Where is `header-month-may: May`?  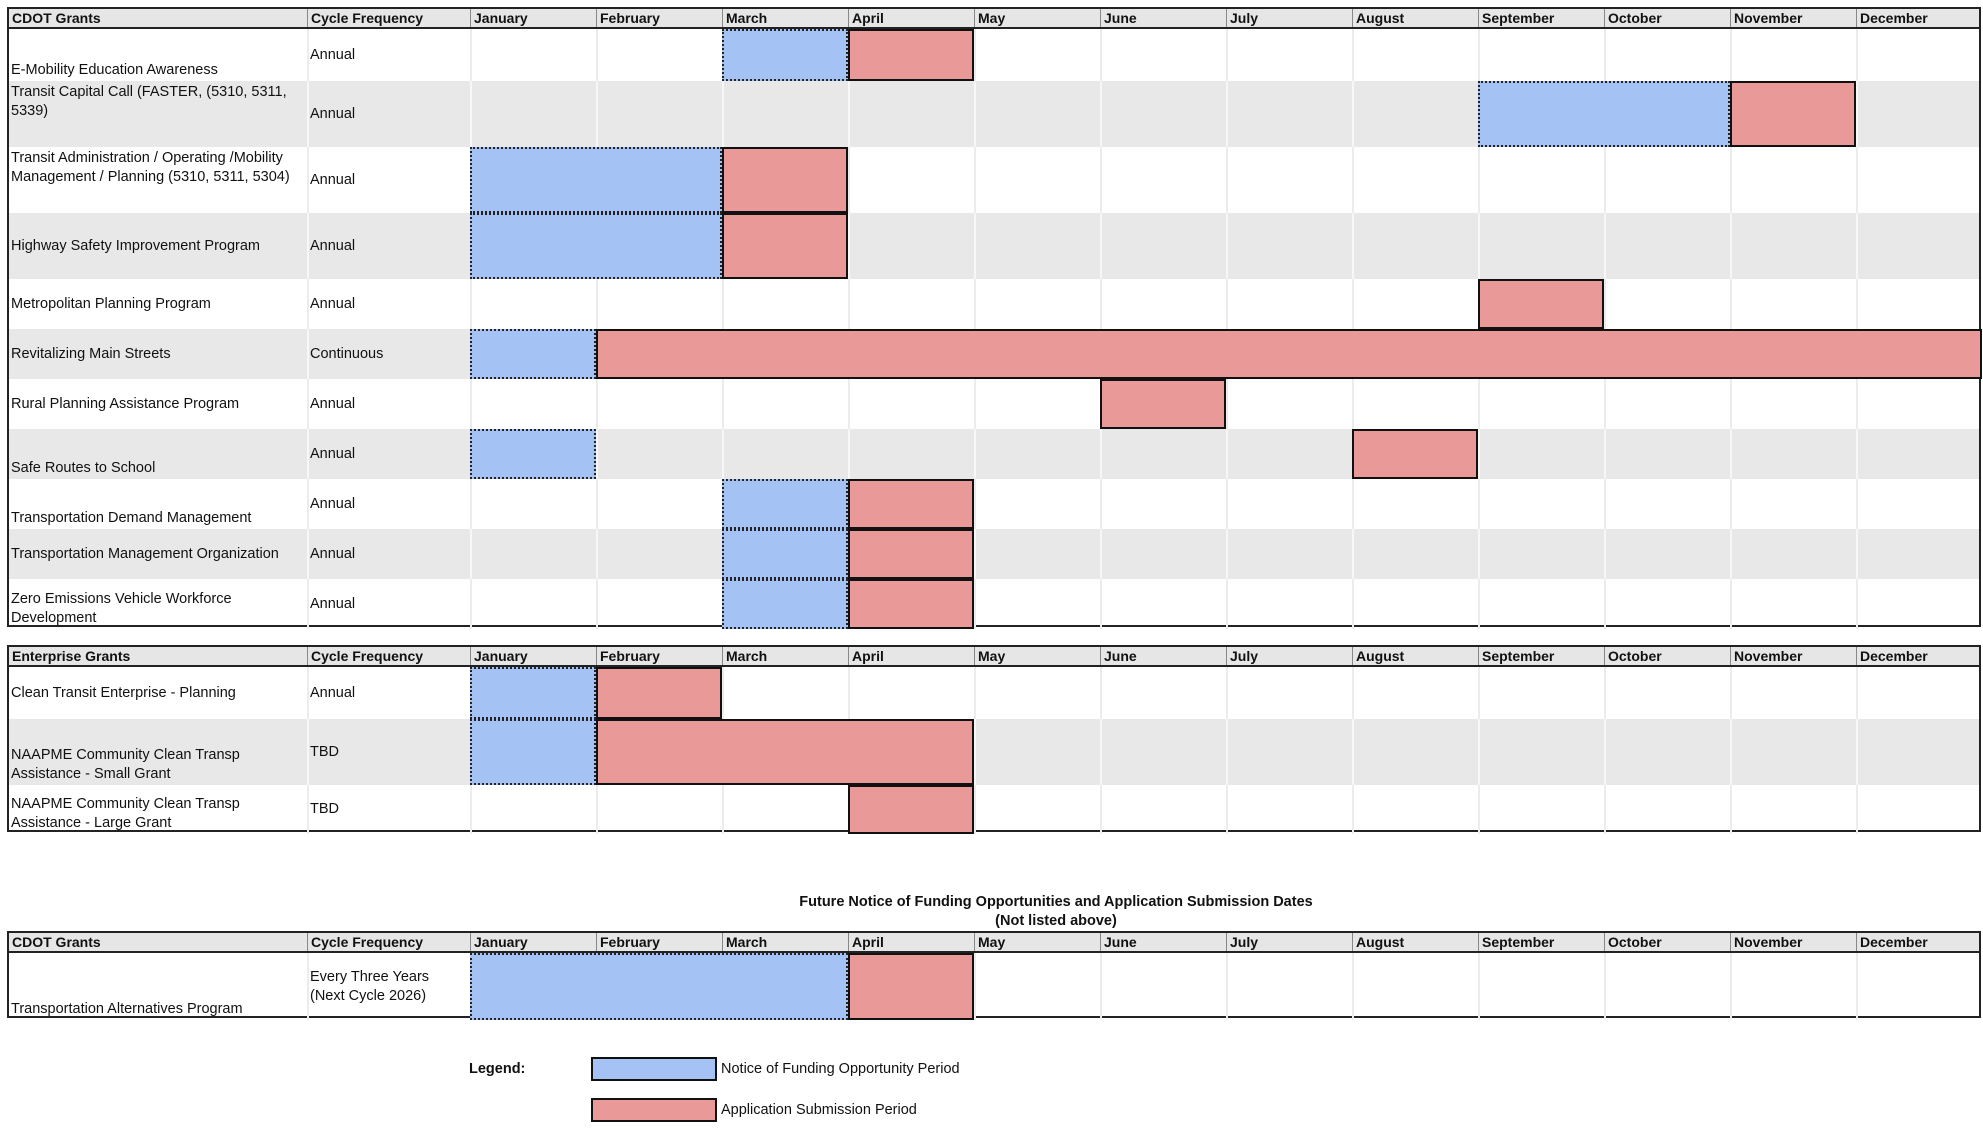
header-month-may: May is located at coordinates (1037, 942).